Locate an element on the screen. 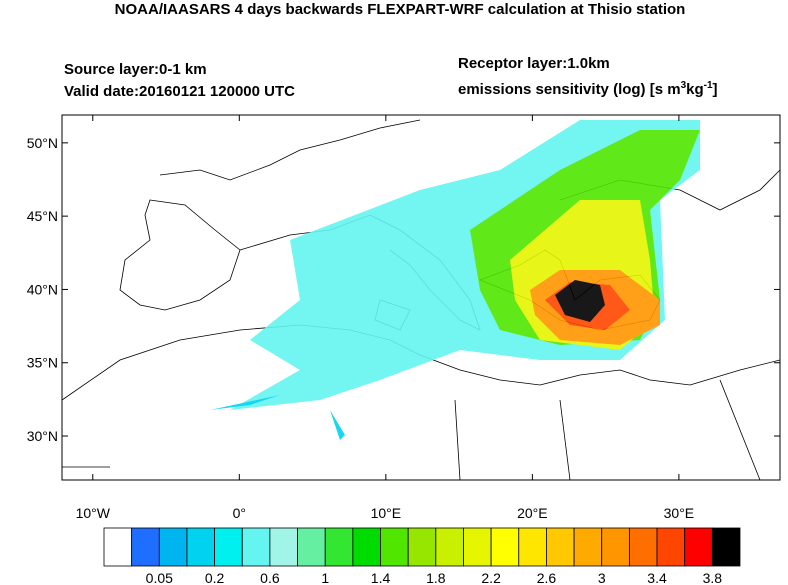 The width and height of the screenshot is (788, 585). source-layer: Source layer:0-1 km is located at coordinates (135, 69).